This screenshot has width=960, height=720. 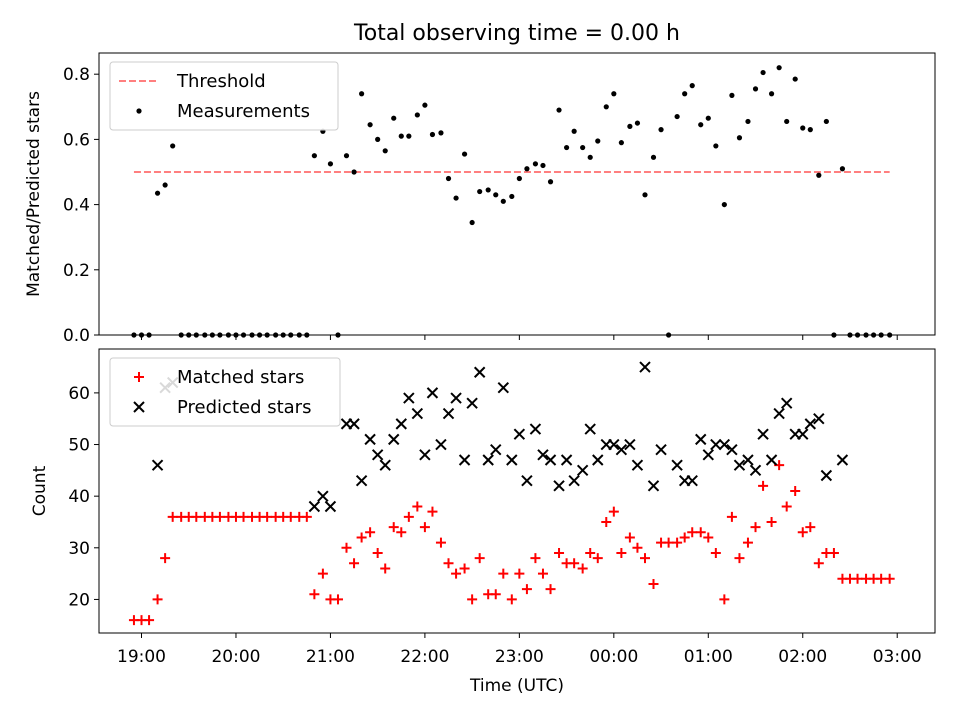 What do you see at coordinates (34, 194) in the screenshot?
I see `y-axis-label: Matched/Predicted stars` at bounding box center [34, 194].